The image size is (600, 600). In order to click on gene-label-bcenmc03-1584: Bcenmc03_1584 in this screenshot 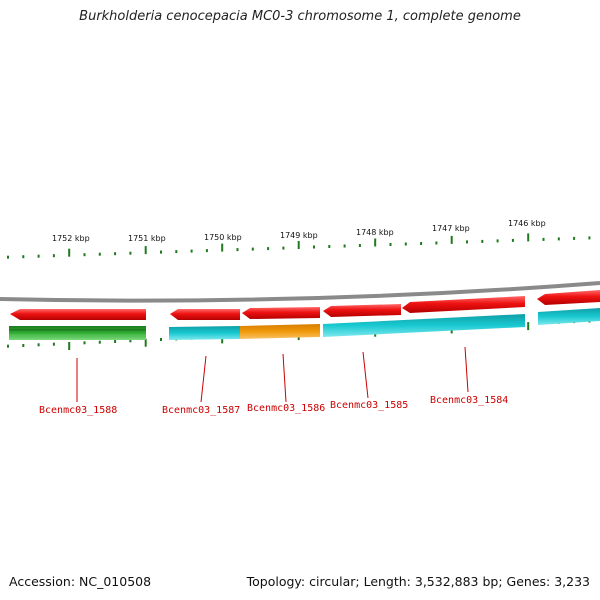, I will do `click(469, 400)`.